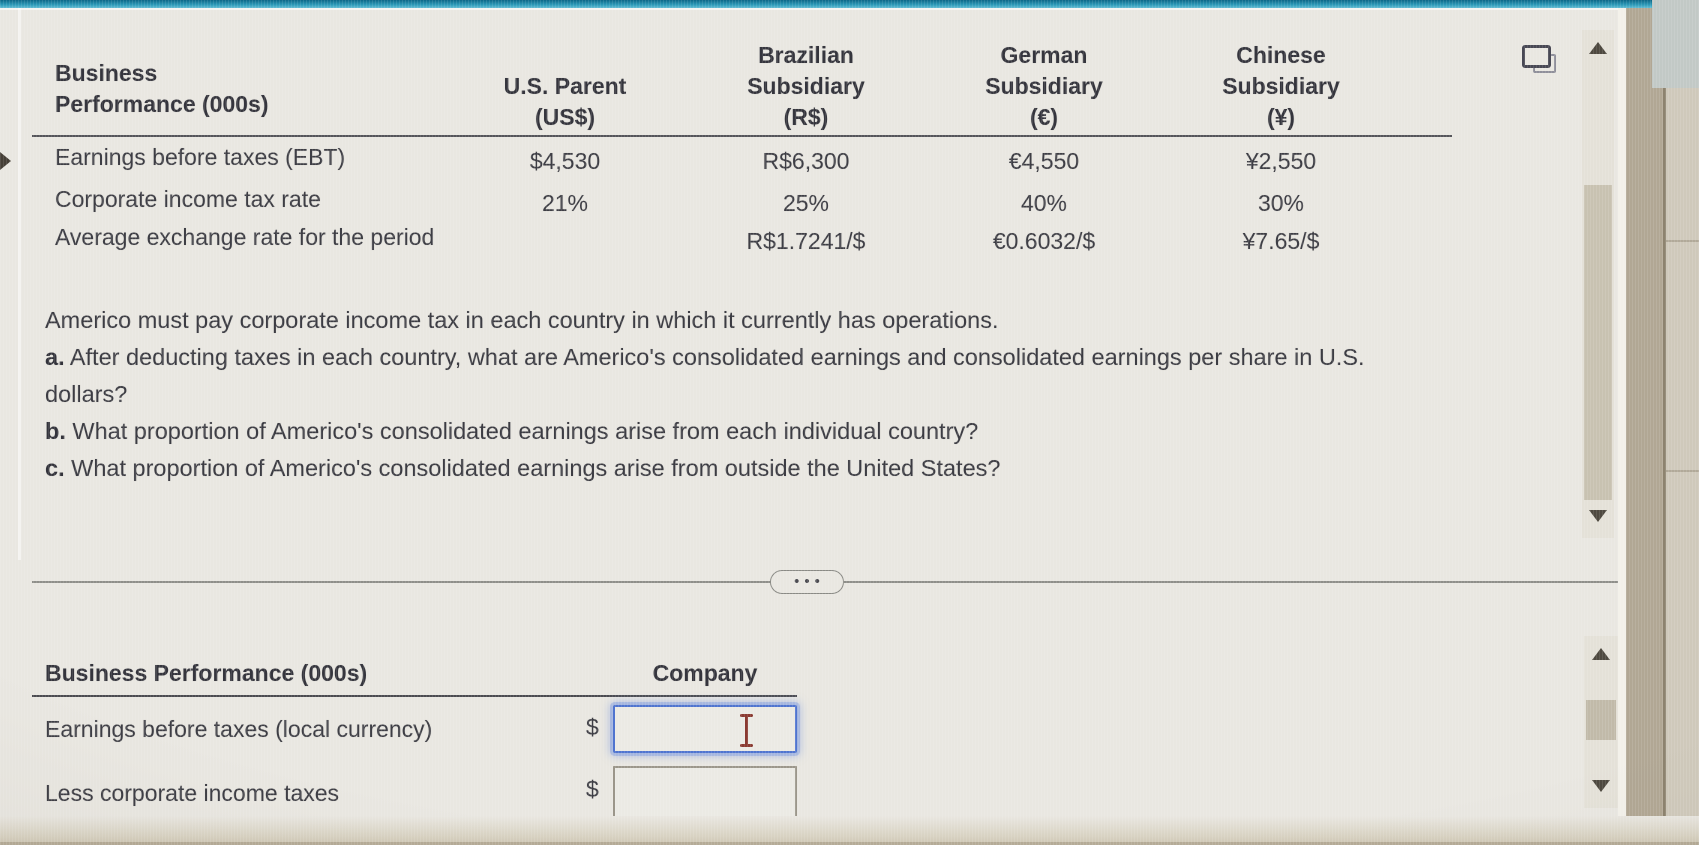 The height and width of the screenshot is (845, 1699). I want to click on ellipsis-icon: •••, so click(809, 581).